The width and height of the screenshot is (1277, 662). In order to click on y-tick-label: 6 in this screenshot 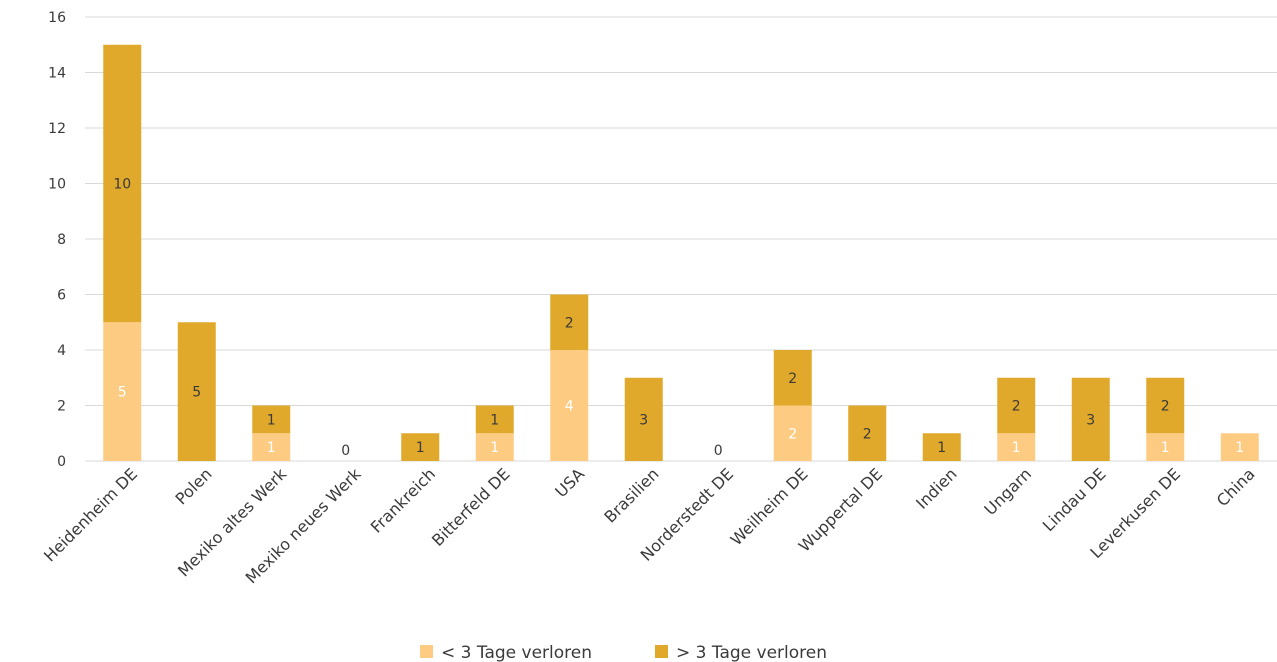, I will do `click(61, 296)`.